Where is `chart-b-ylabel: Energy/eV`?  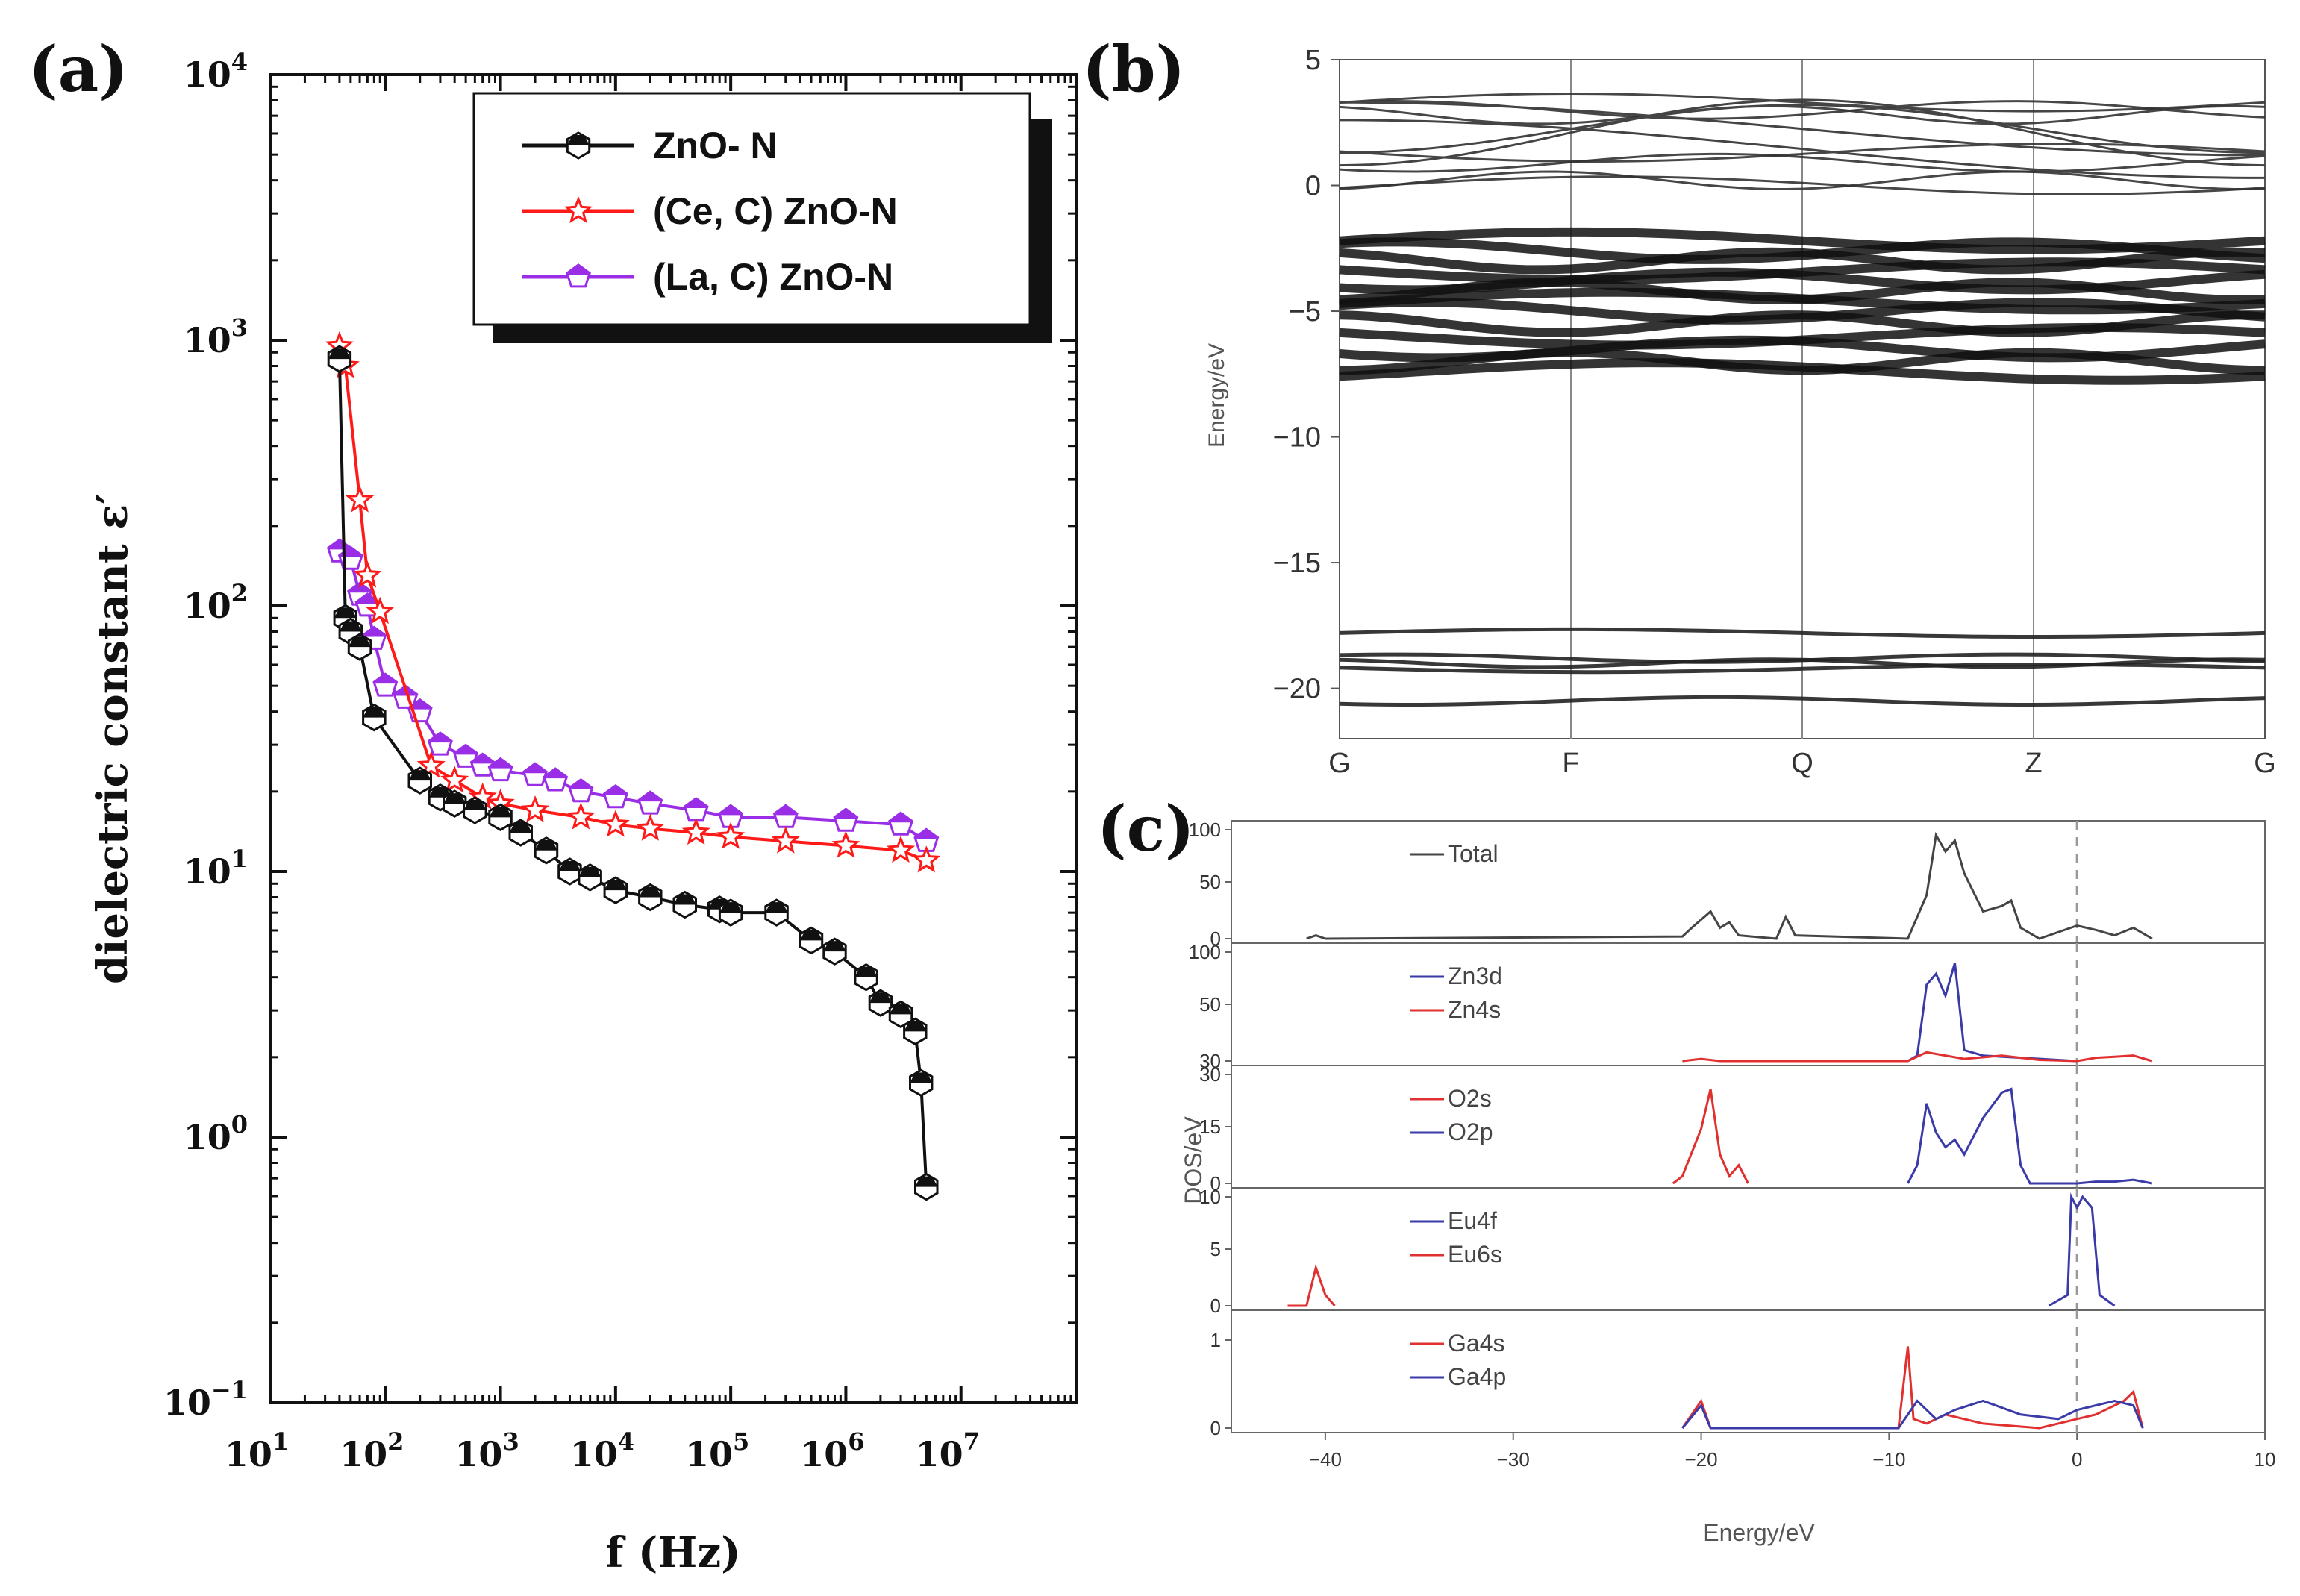
chart-b-ylabel: Energy/eV is located at coordinates (1217, 395).